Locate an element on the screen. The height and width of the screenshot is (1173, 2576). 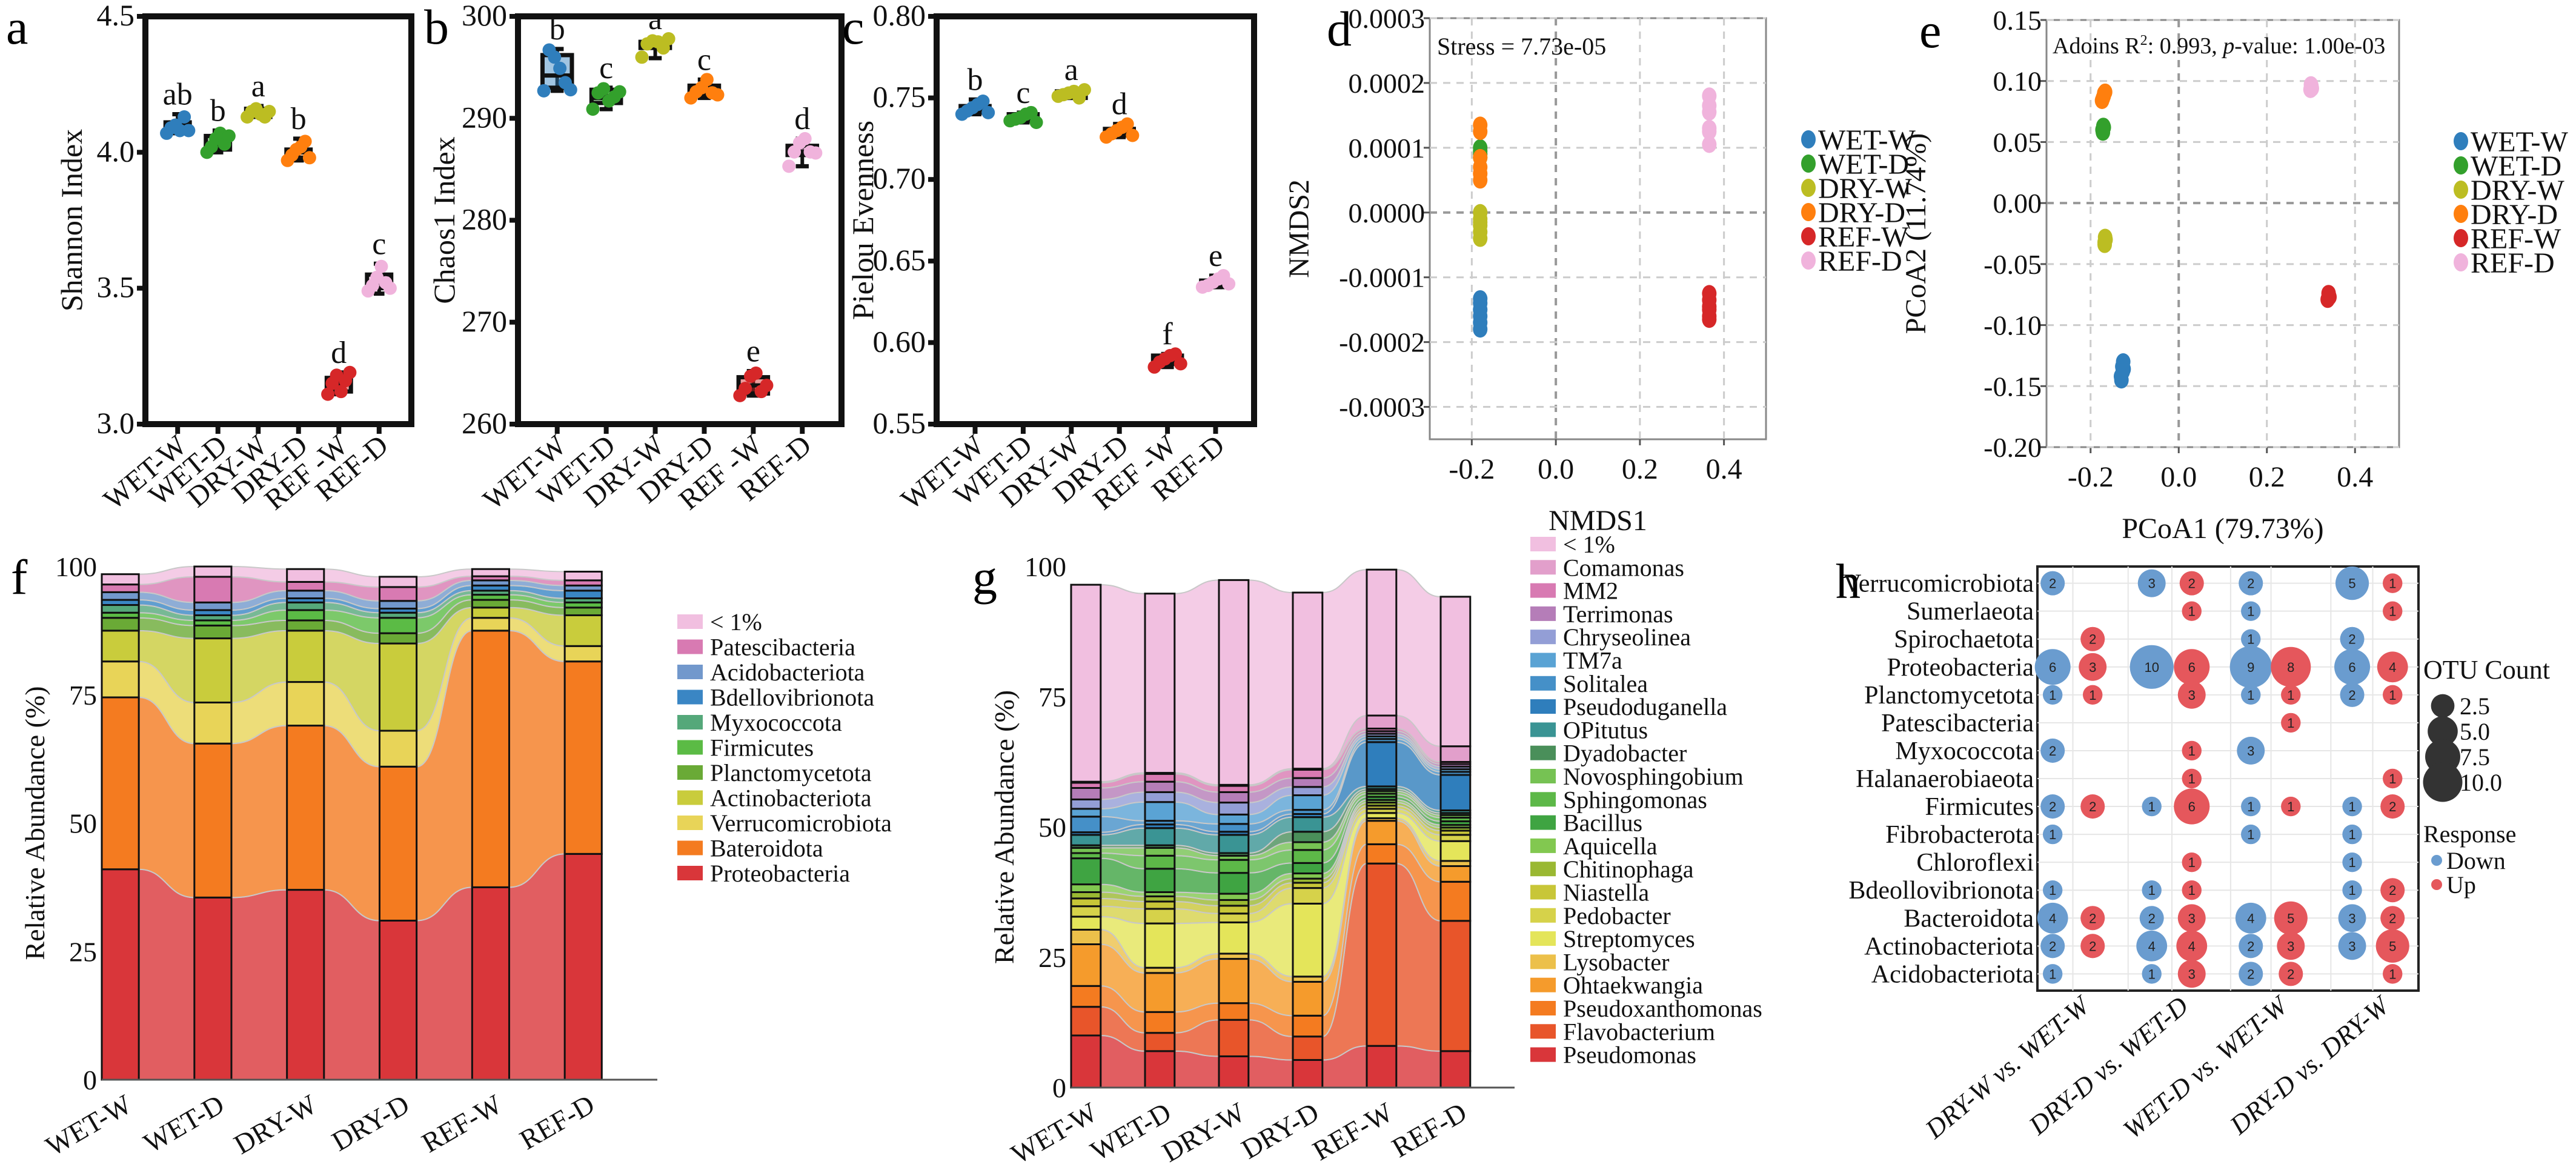
x-tick-label: DRY-D is located at coordinates (371, 1122).